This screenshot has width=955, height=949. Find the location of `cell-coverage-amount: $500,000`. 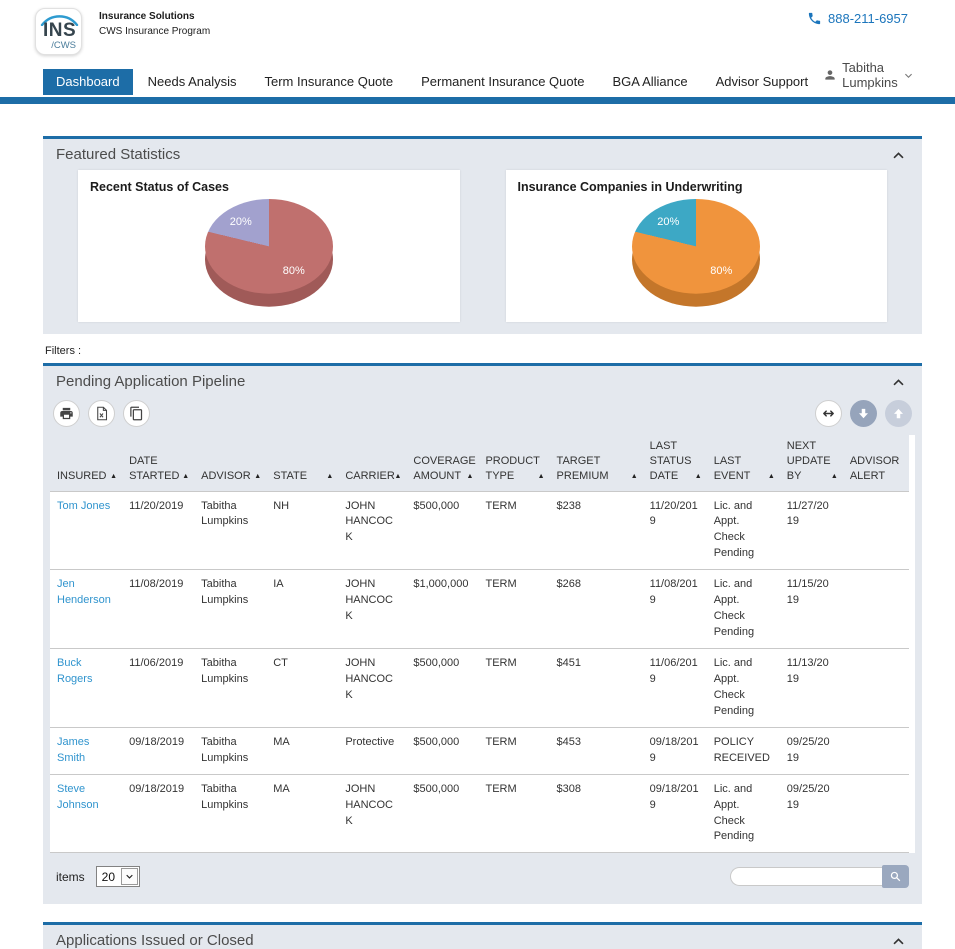

cell-coverage-amount: $500,000 is located at coordinates (442, 688).